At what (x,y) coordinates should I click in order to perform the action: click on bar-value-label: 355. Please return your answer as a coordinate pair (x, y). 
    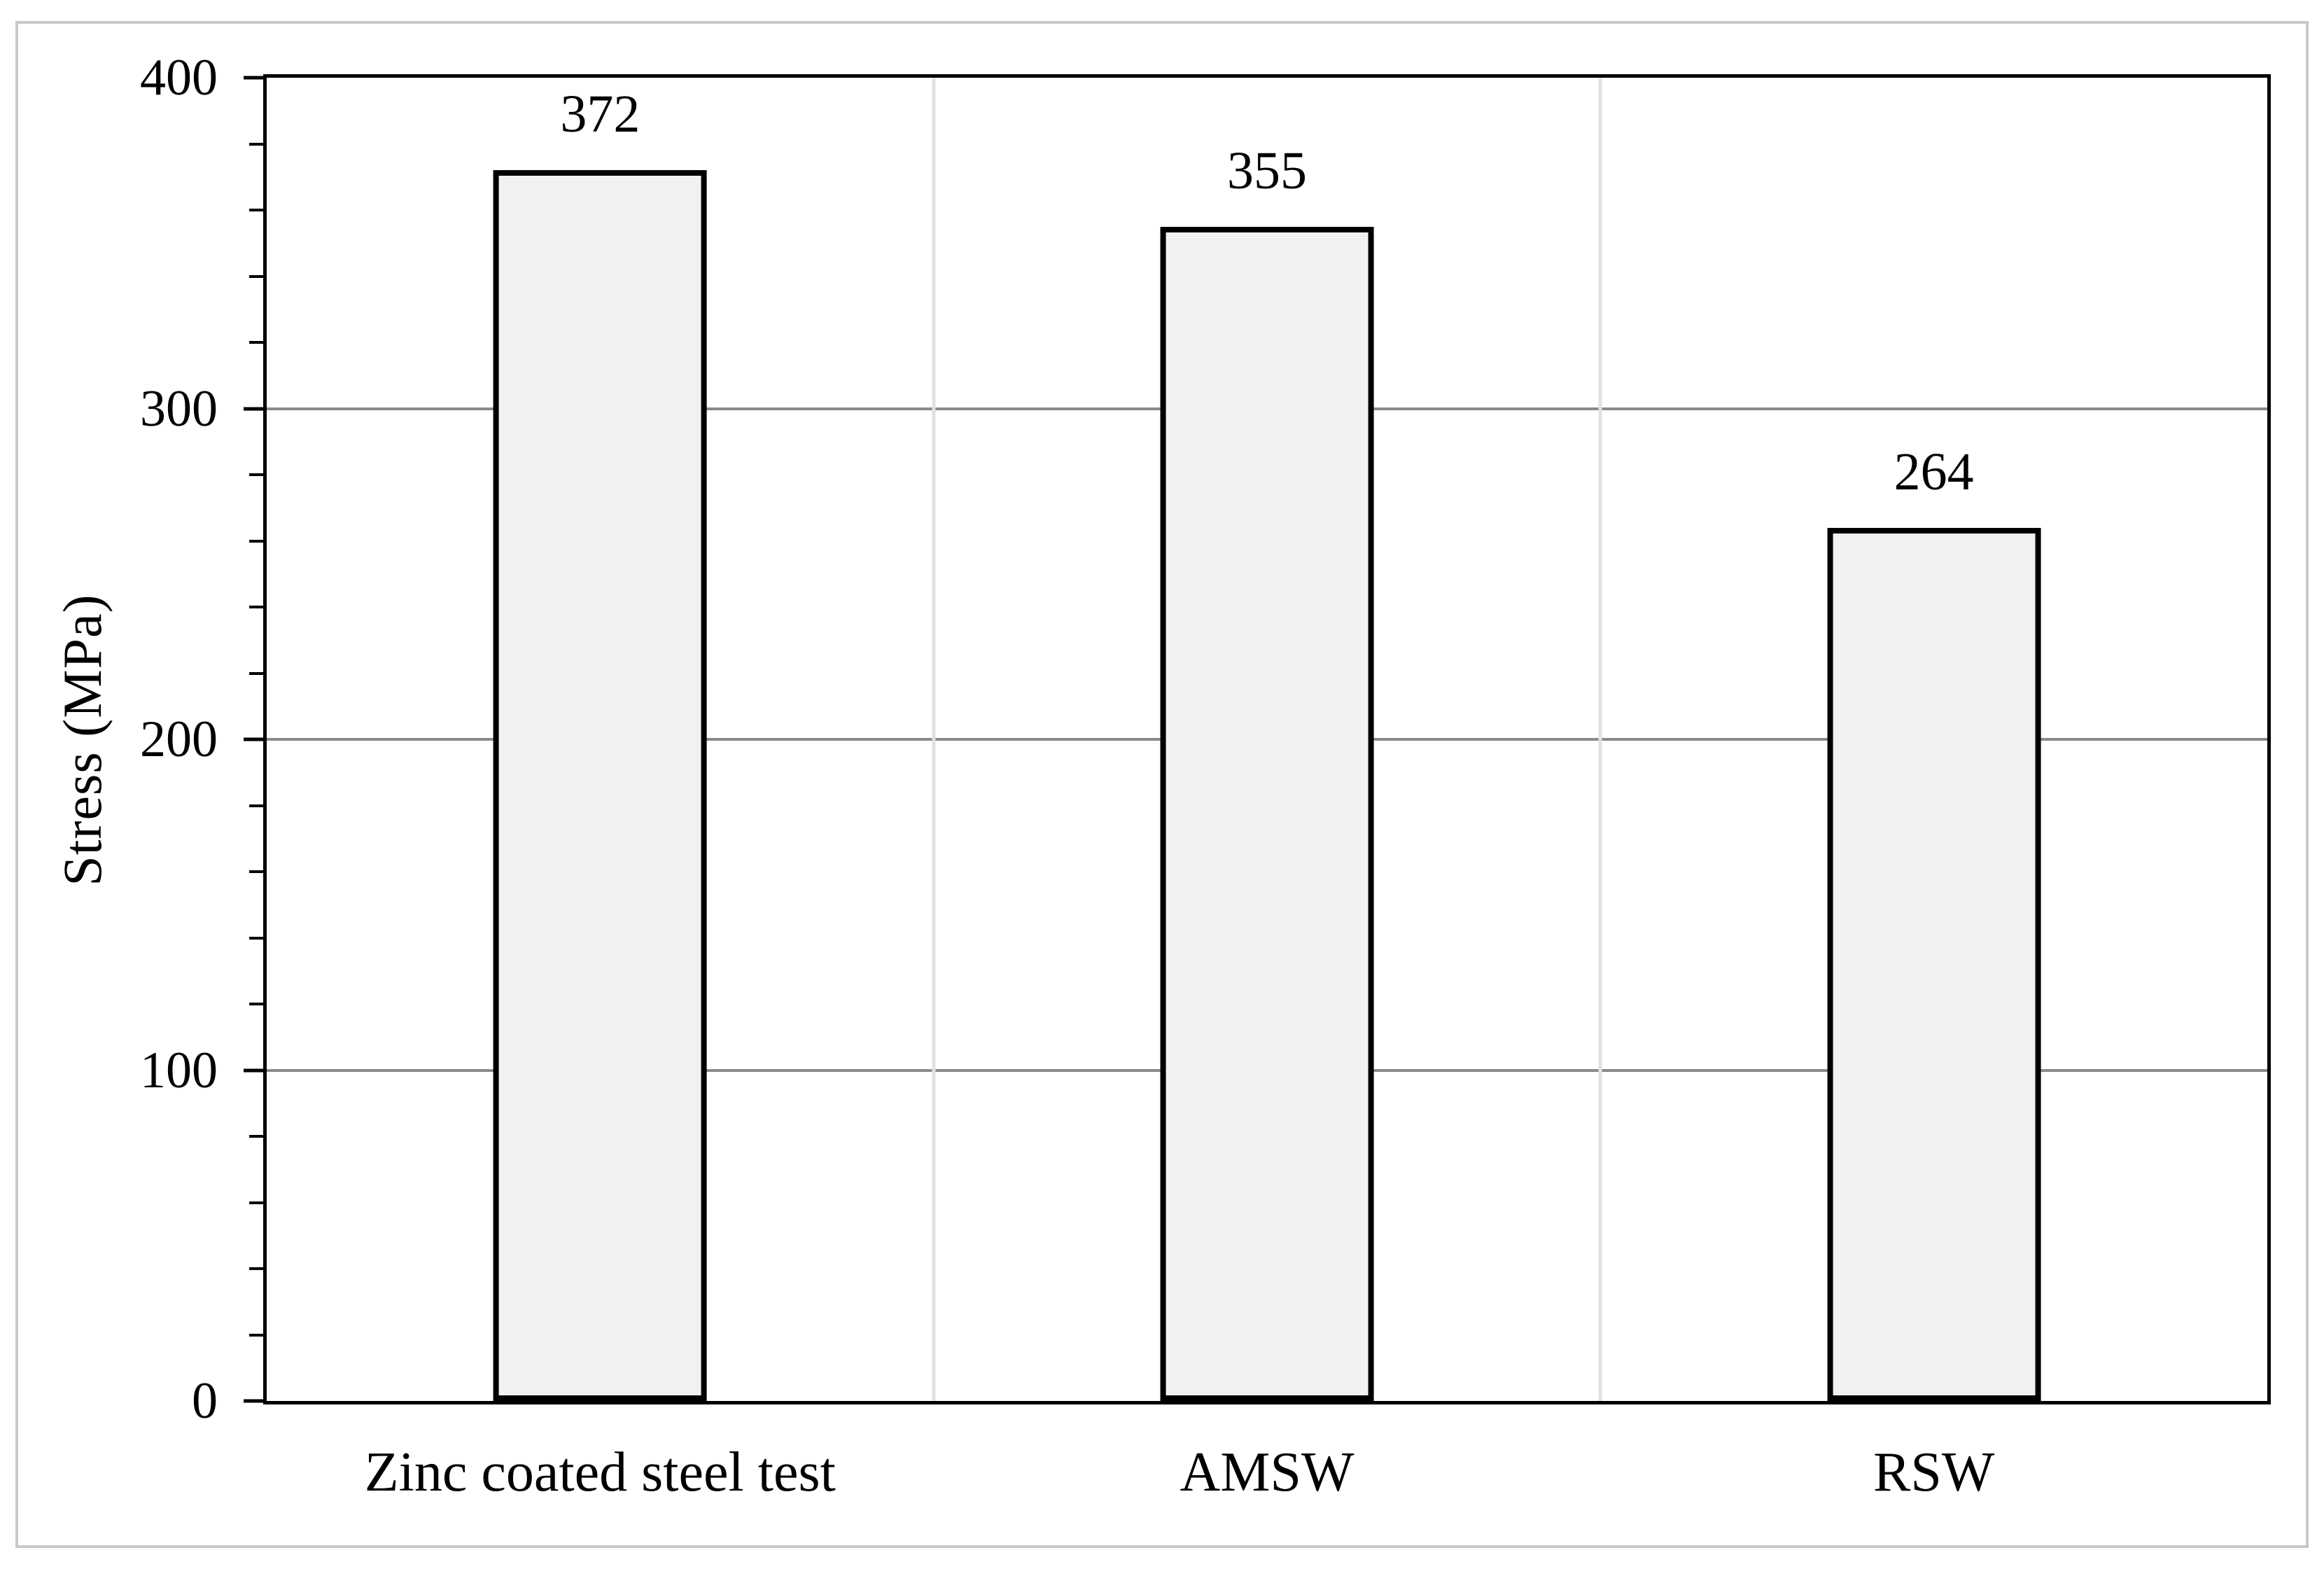
    Looking at the image, I should click on (1267, 171).